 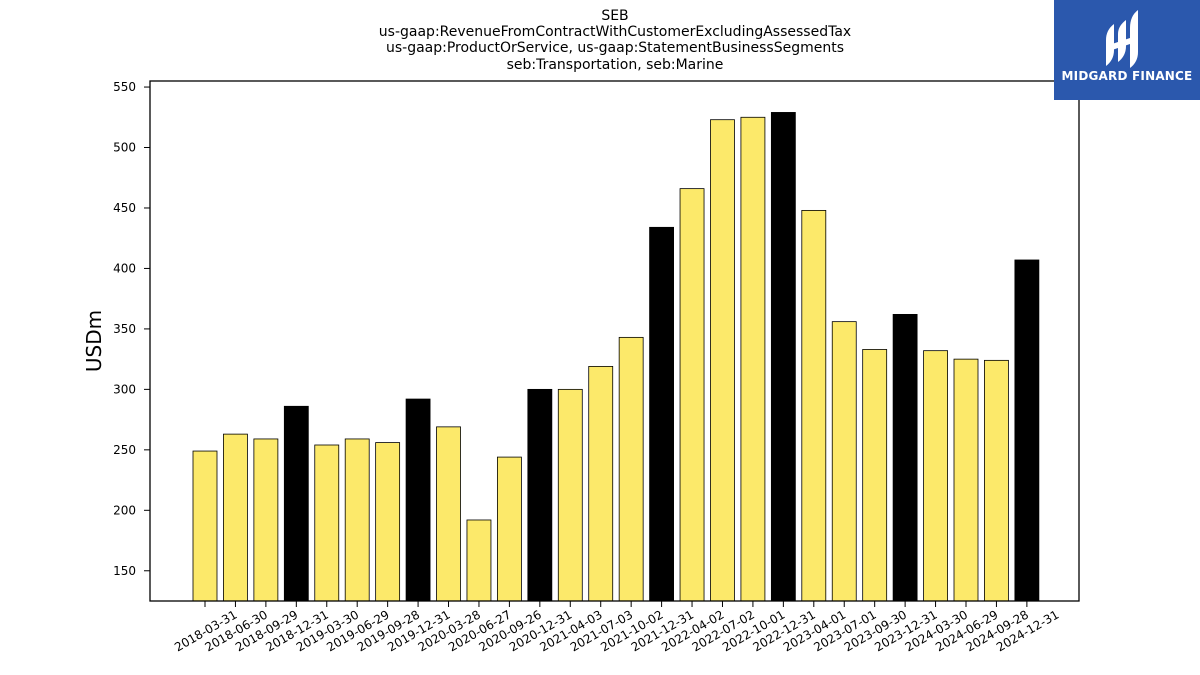 I want to click on y-tick-label: 250, so click(x=124, y=450).